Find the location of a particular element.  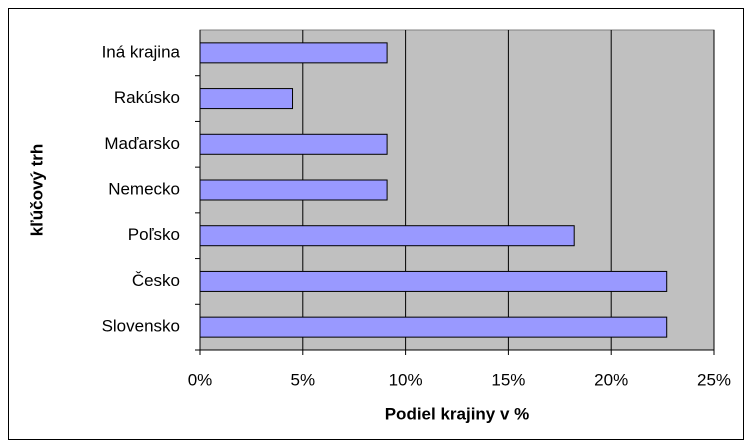

y-tick-label: Maďarsko is located at coordinates (142, 143).